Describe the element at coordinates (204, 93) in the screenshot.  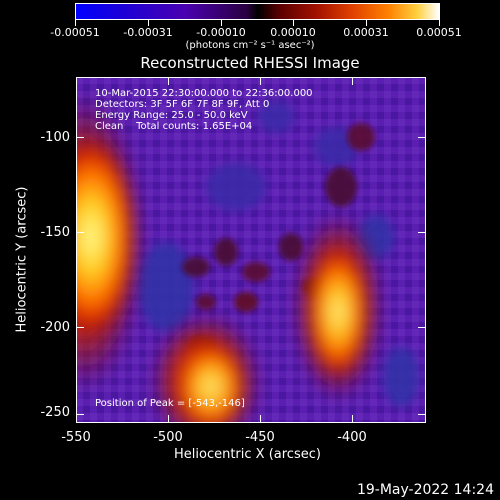
I see `overlay-time-range: 10-Mar-2015 22:30:00.000 to 22:36:00.000` at that location.